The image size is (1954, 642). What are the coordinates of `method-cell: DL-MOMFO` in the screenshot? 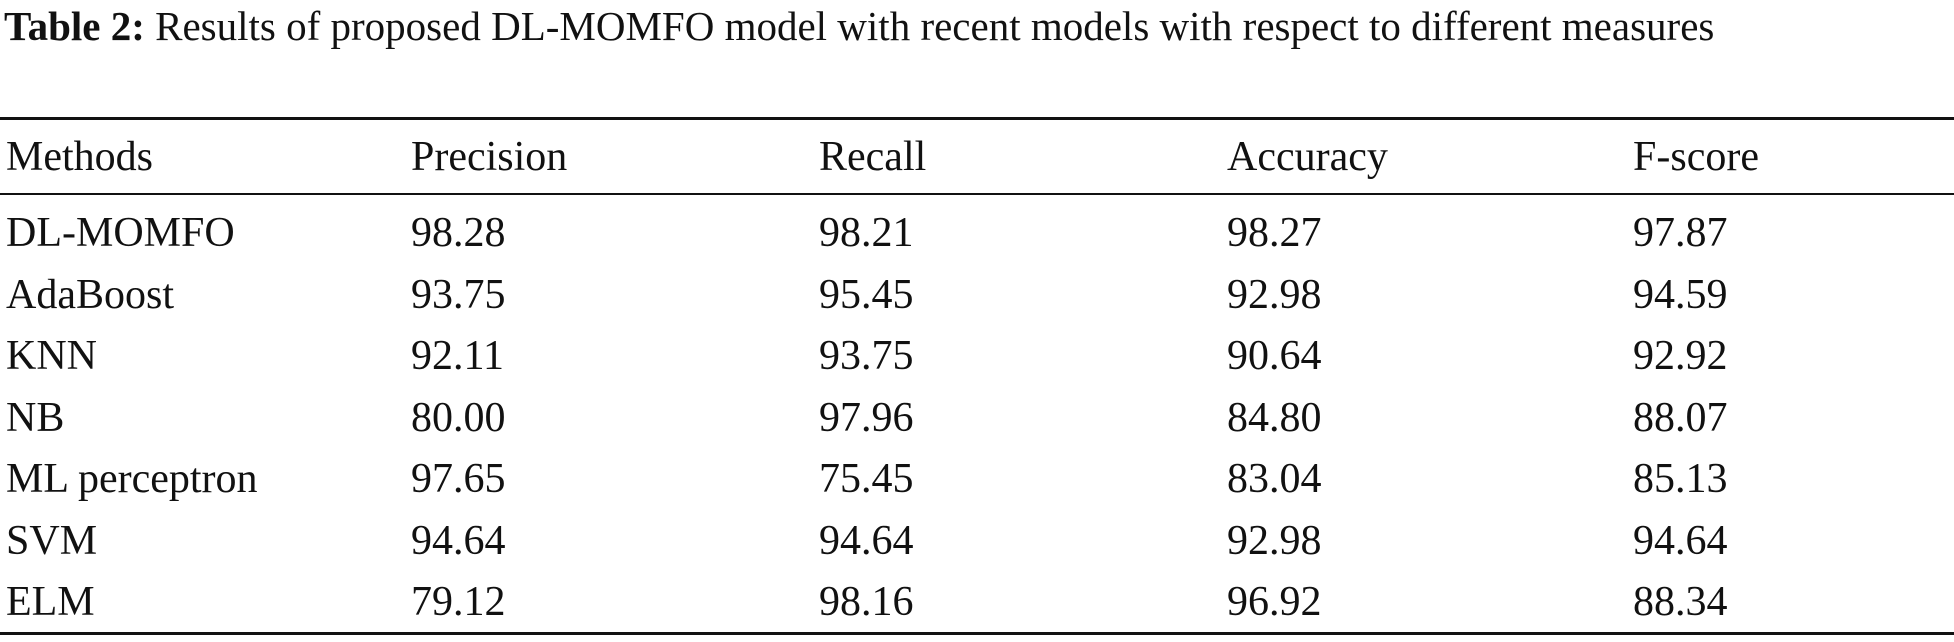 It's located at (120, 233).